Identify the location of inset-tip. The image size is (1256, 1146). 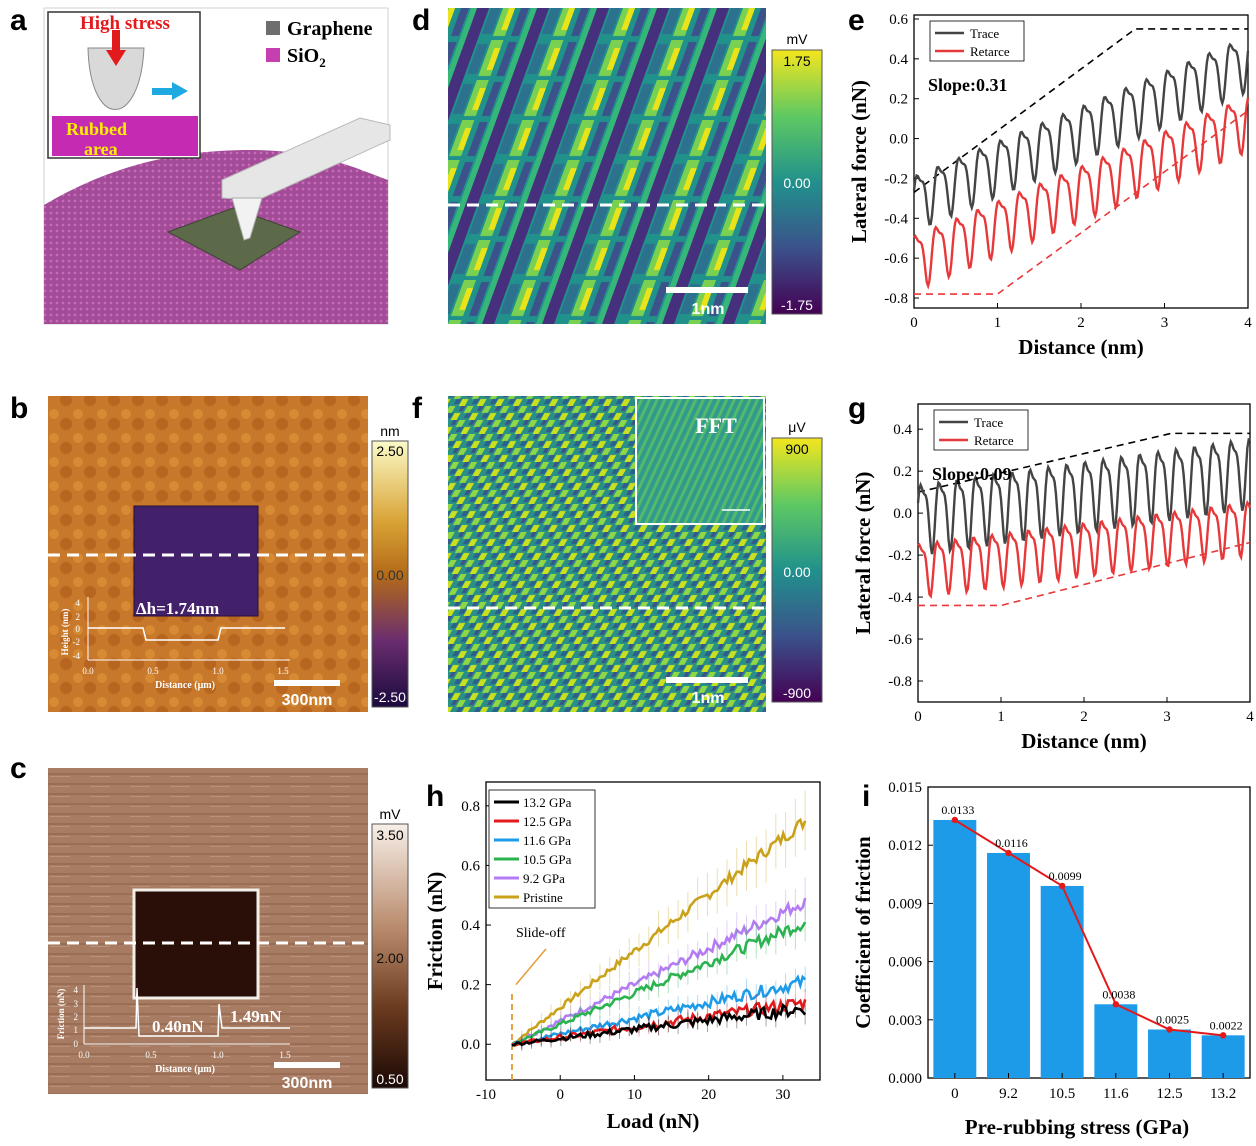
(116, 78).